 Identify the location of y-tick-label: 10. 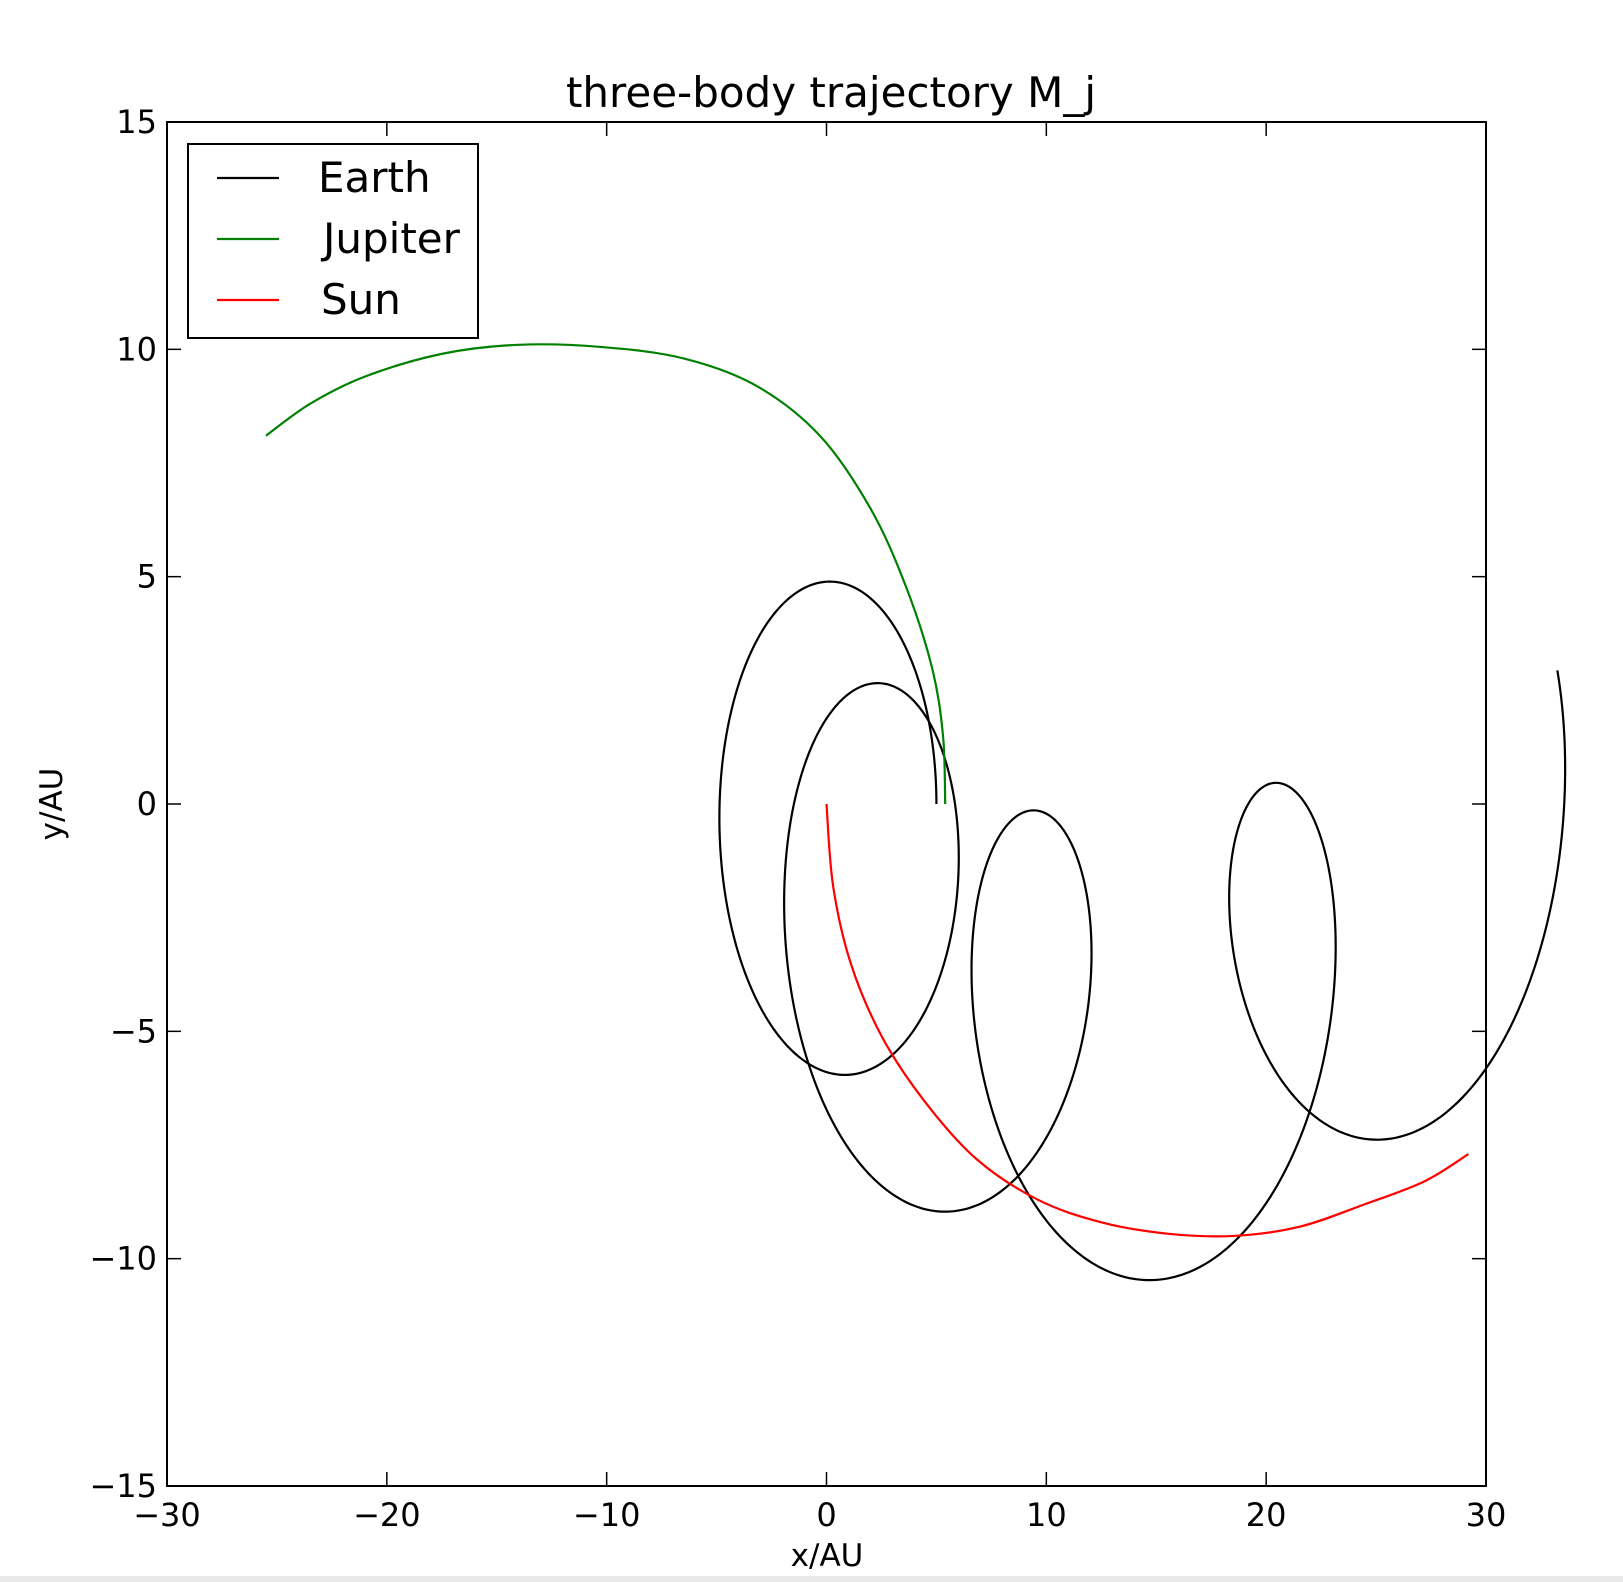
(136, 349).